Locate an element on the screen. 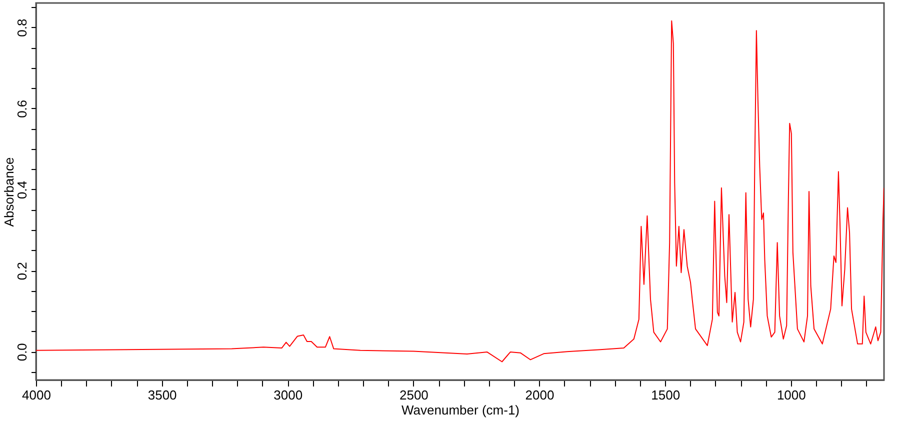 This screenshot has height=425, width=900. x-tick-label: 3500 is located at coordinates (162, 395).